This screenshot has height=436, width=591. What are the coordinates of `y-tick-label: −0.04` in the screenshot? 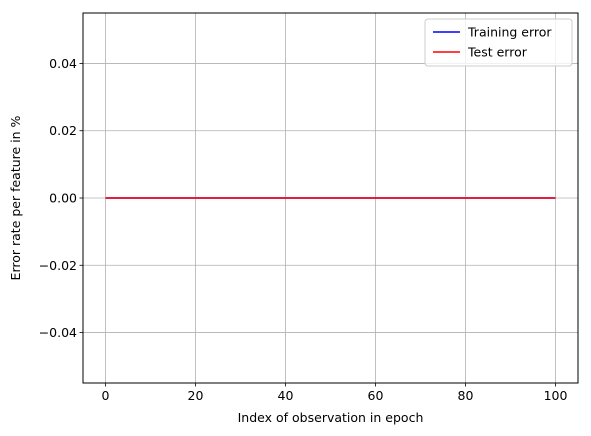 It's located at (58, 332).